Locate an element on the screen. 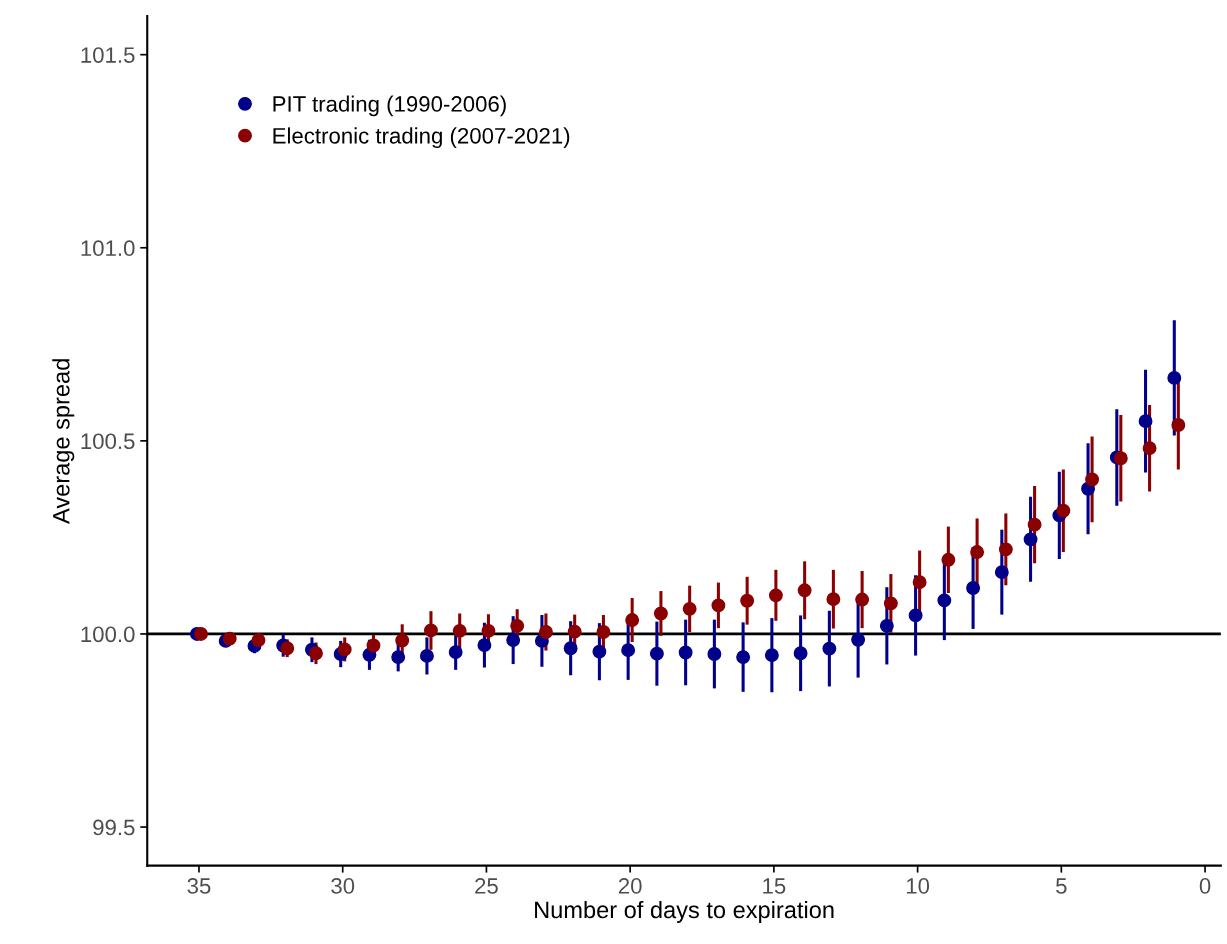 The image size is (1227, 944). x-tick-label: 15 is located at coordinates (774, 886).